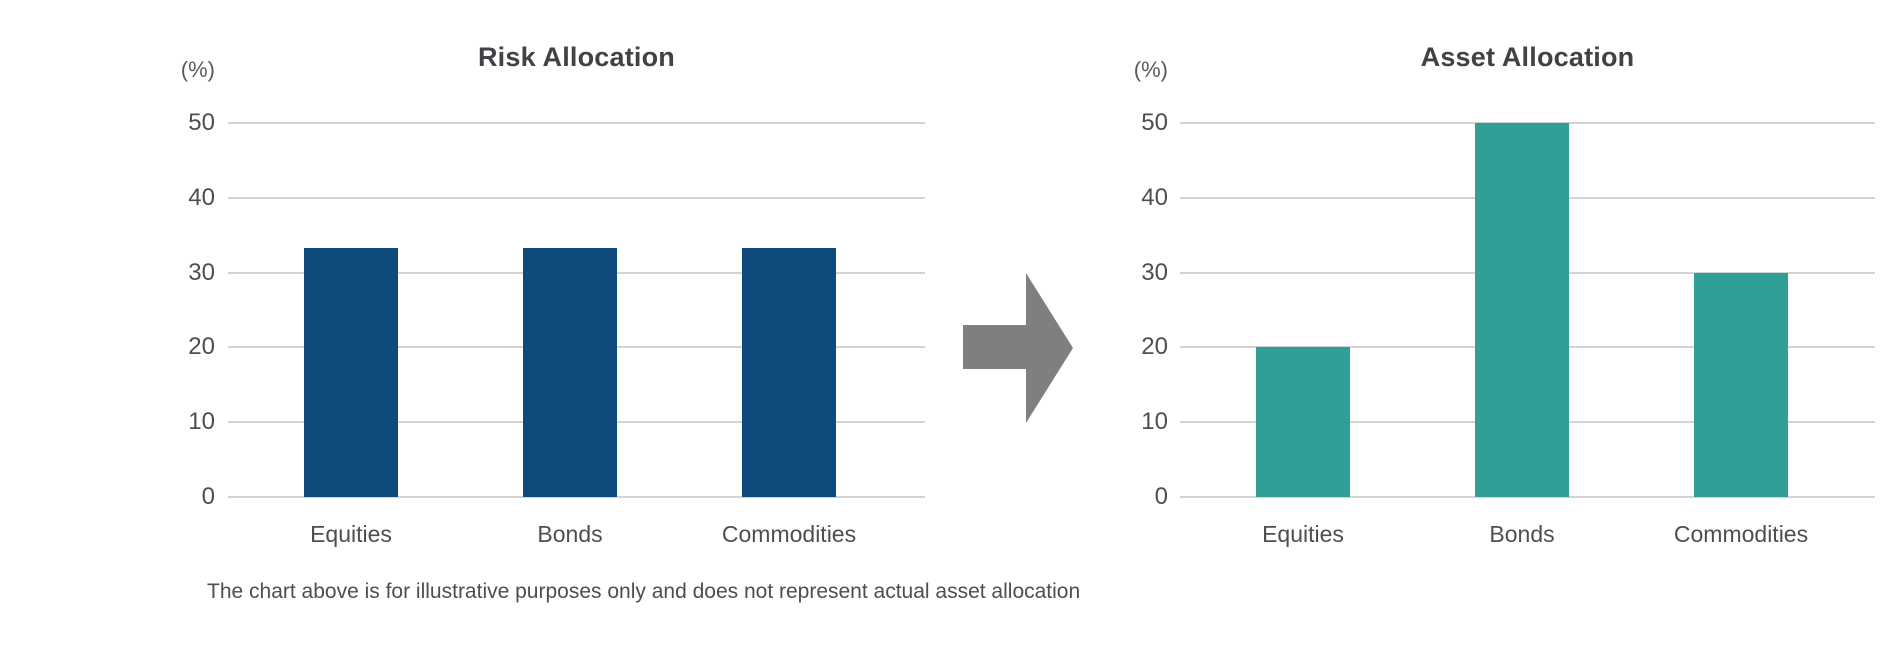 The image size is (1900, 663). Describe the element at coordinates (1527, 57) in the screenshot. I see `chart-title: Asset Allocation` at that location.